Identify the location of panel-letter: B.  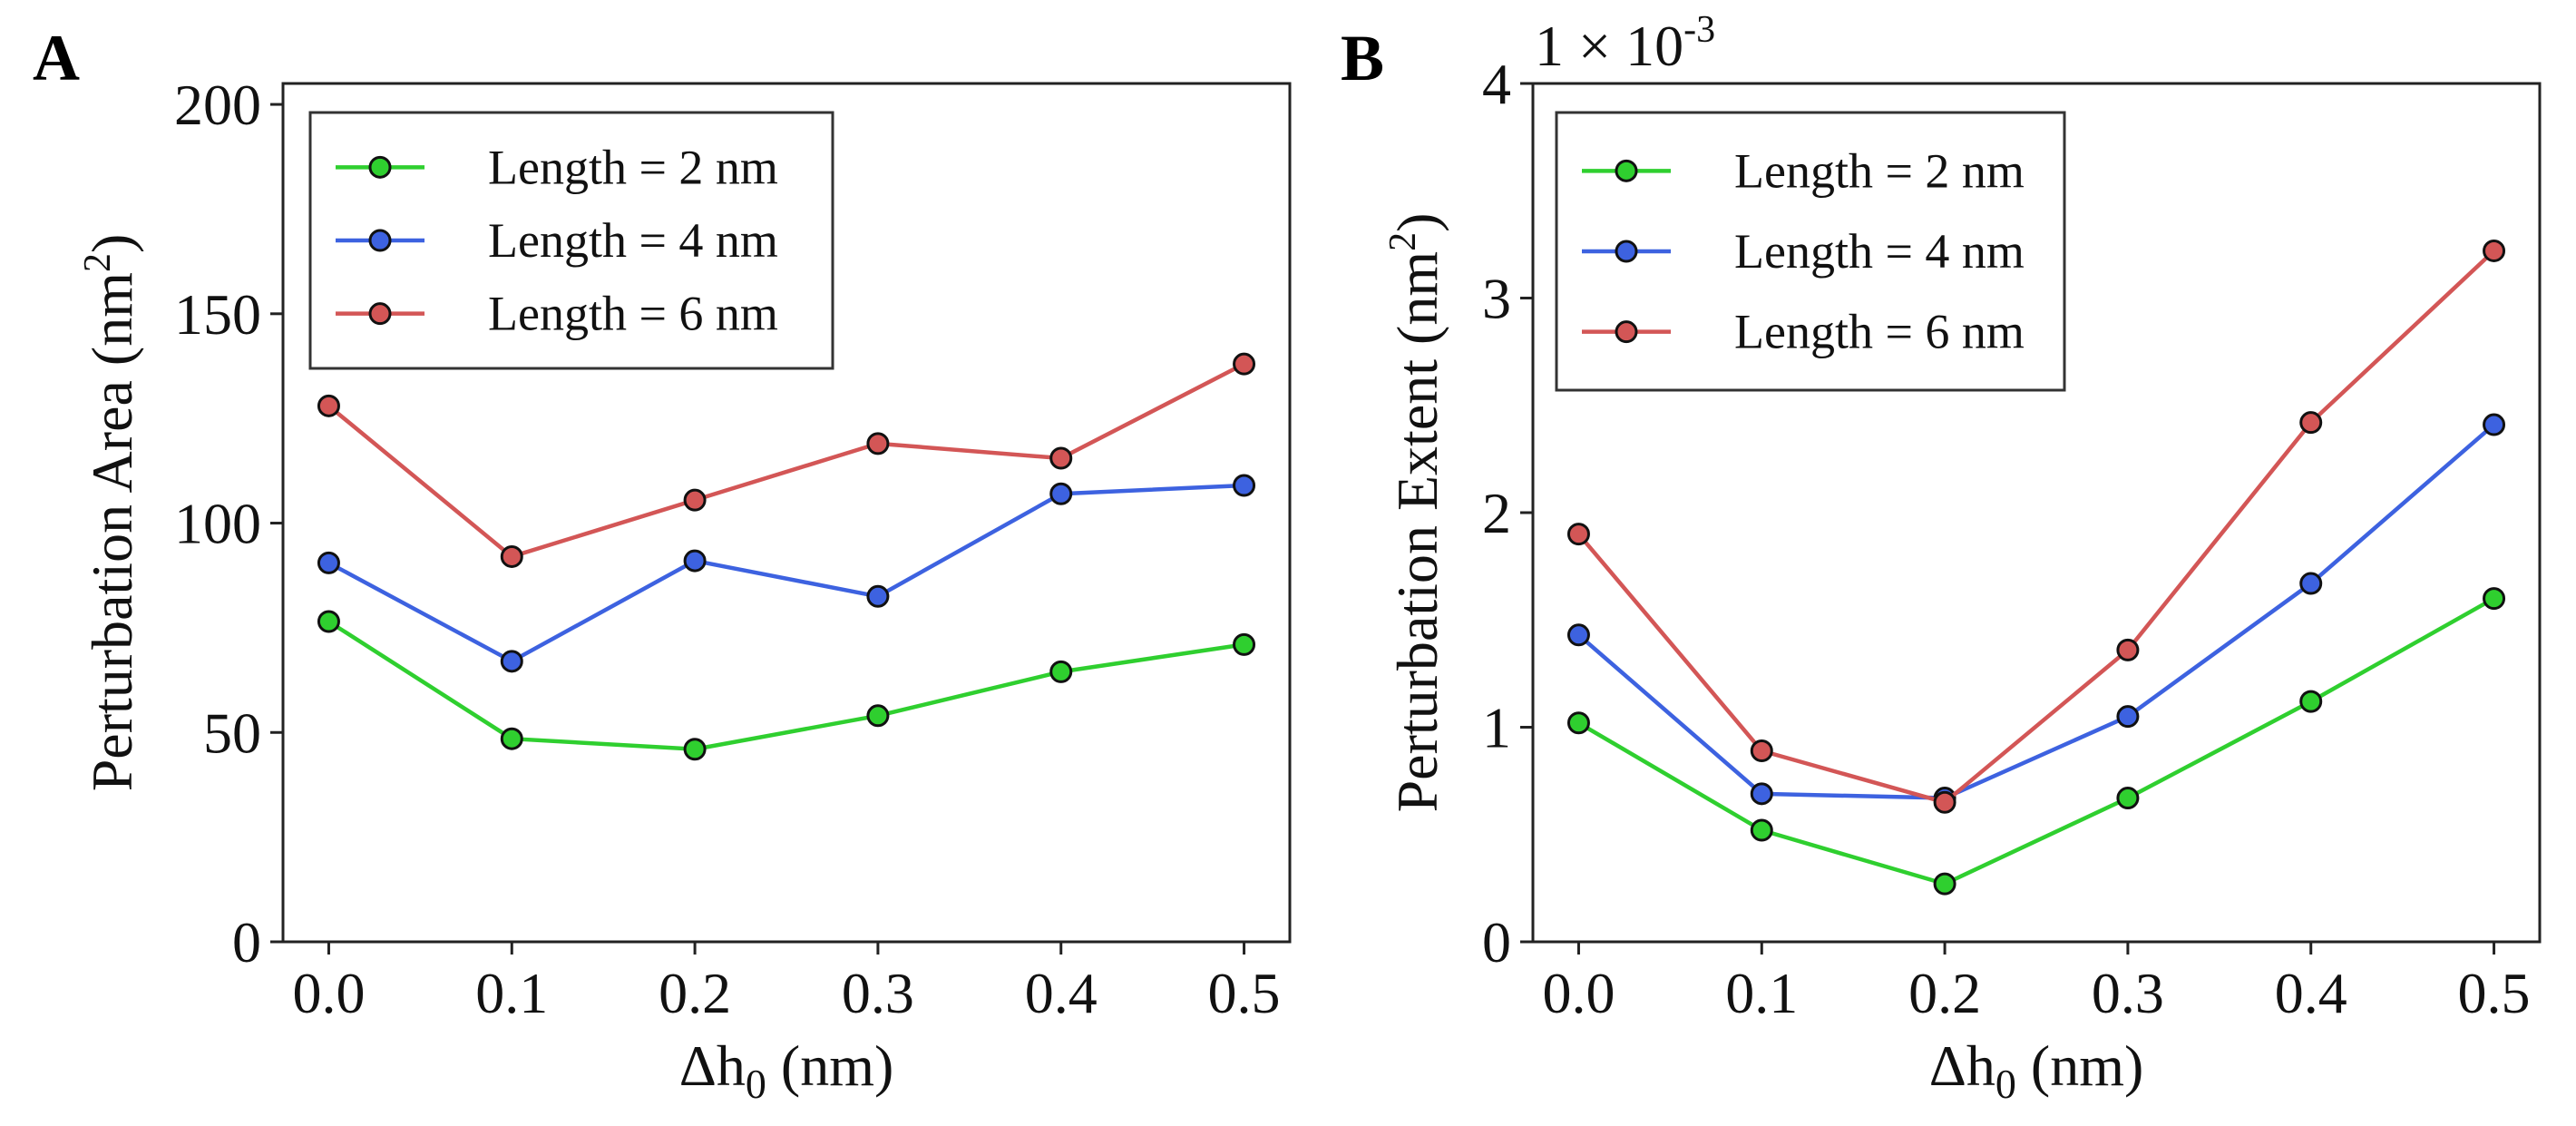
(1362, 58).